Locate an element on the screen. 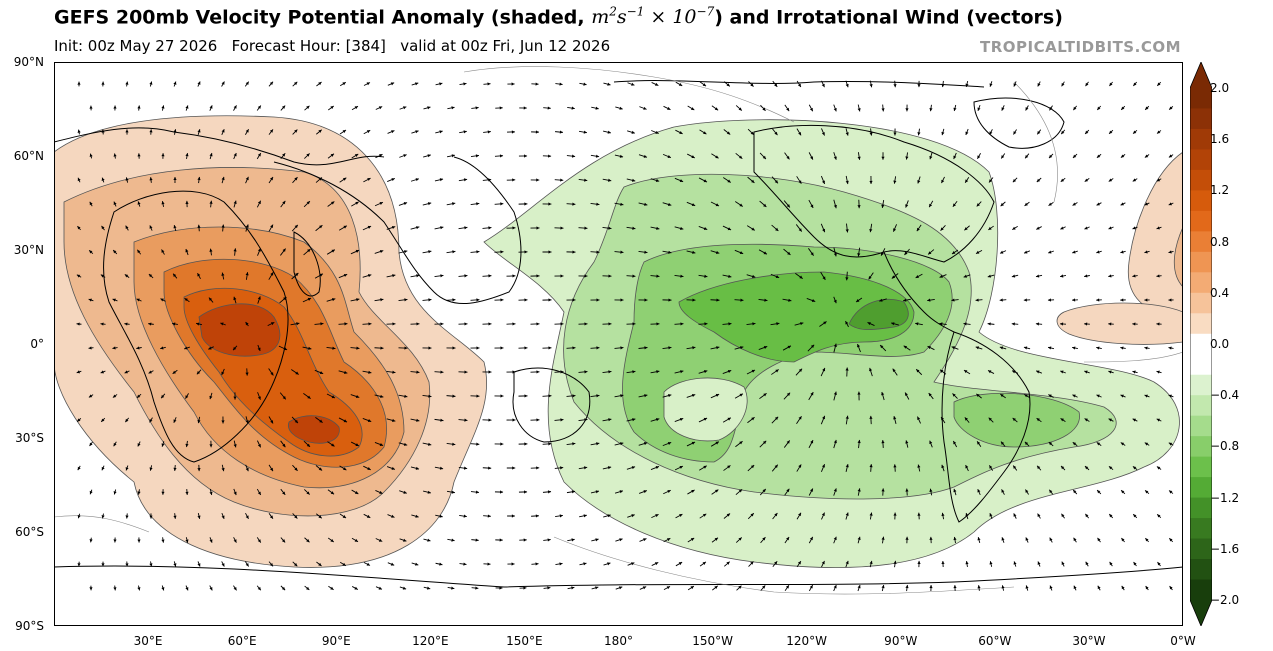  anomaly-positive-southatlantic is located at coordinates (1119, 323).